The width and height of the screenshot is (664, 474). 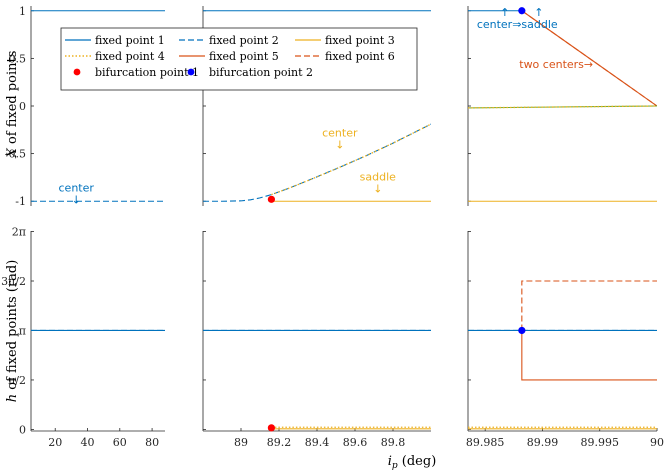 What do you see at coordinates (88, 442) in the screenshot?
I see `x-tick-label: 40` at bounding box center [88, 442].